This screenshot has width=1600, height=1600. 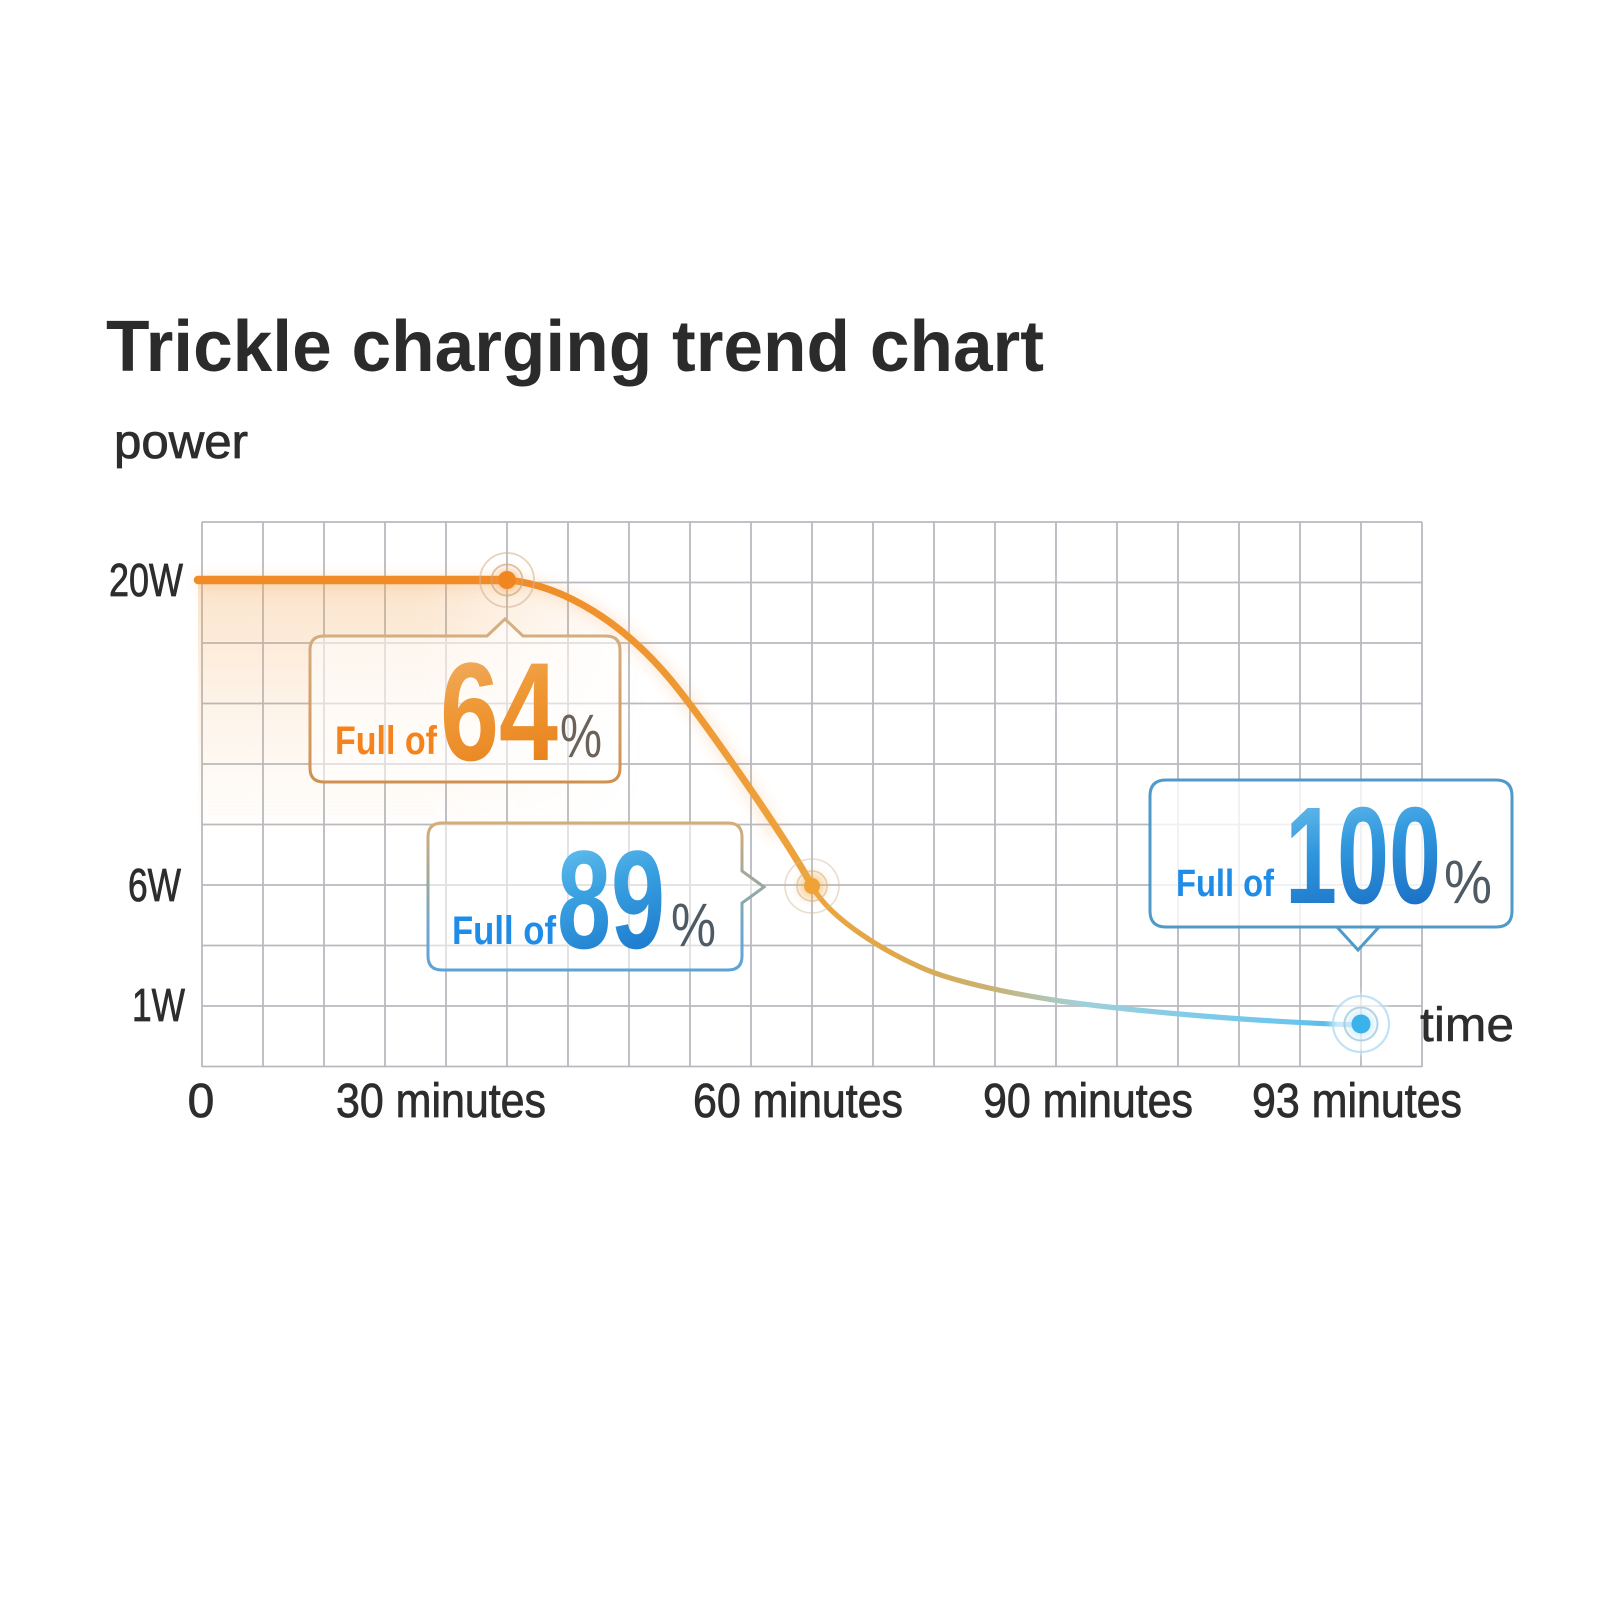 What do you see at coordinates (441, 1101) in the screenshot?
I see `svg-text: 30 minutes` at bounding box center [441, 1101].